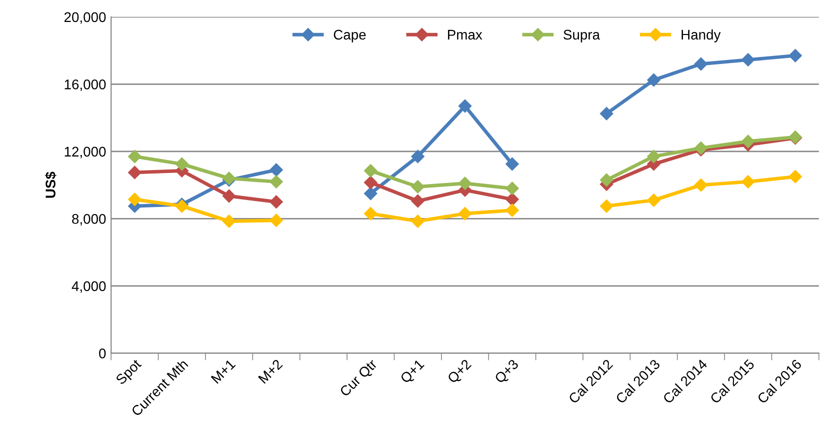  I want to click on legend-label: Supra, so click(582, 36).